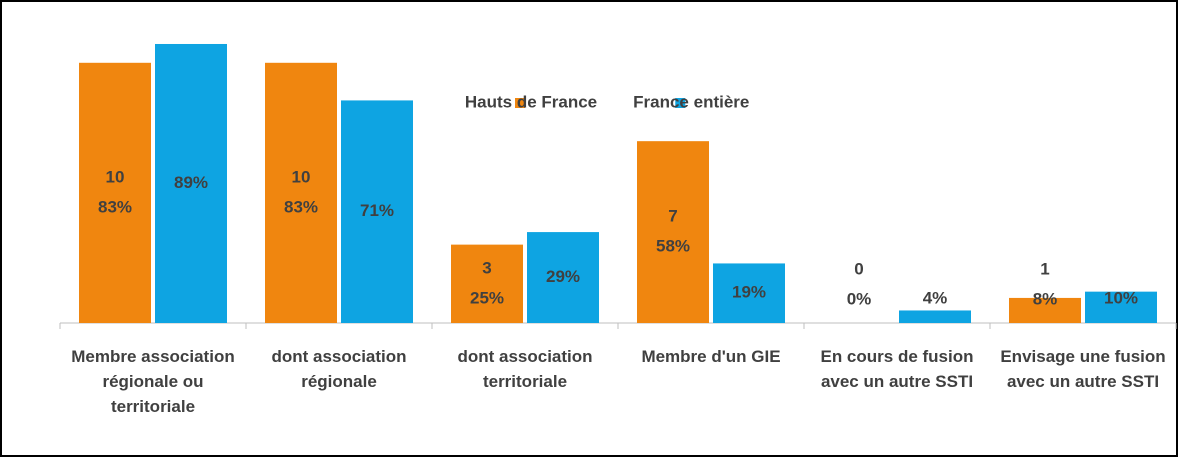 Image resolution: width=1178 pixels, height=457 pixels. I want to click on count-label: 7, so click(672, 216).